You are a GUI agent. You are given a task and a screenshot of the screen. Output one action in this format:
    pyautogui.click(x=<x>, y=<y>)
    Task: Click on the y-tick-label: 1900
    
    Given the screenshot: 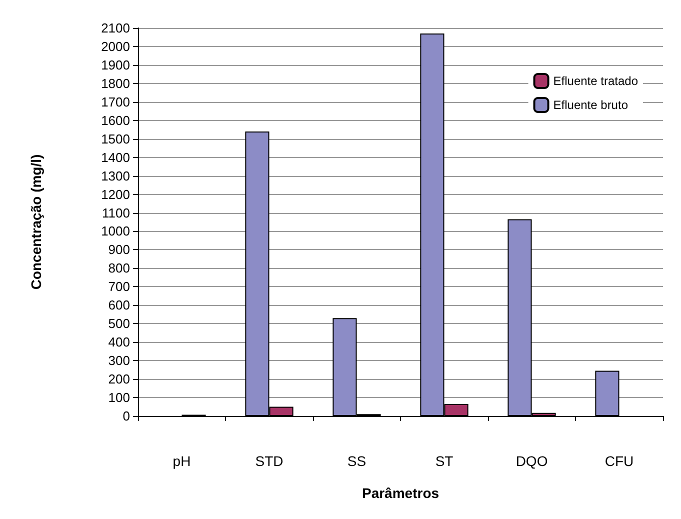 What is the action you would take?
    pyautogui.click(x=115, y=64)
    